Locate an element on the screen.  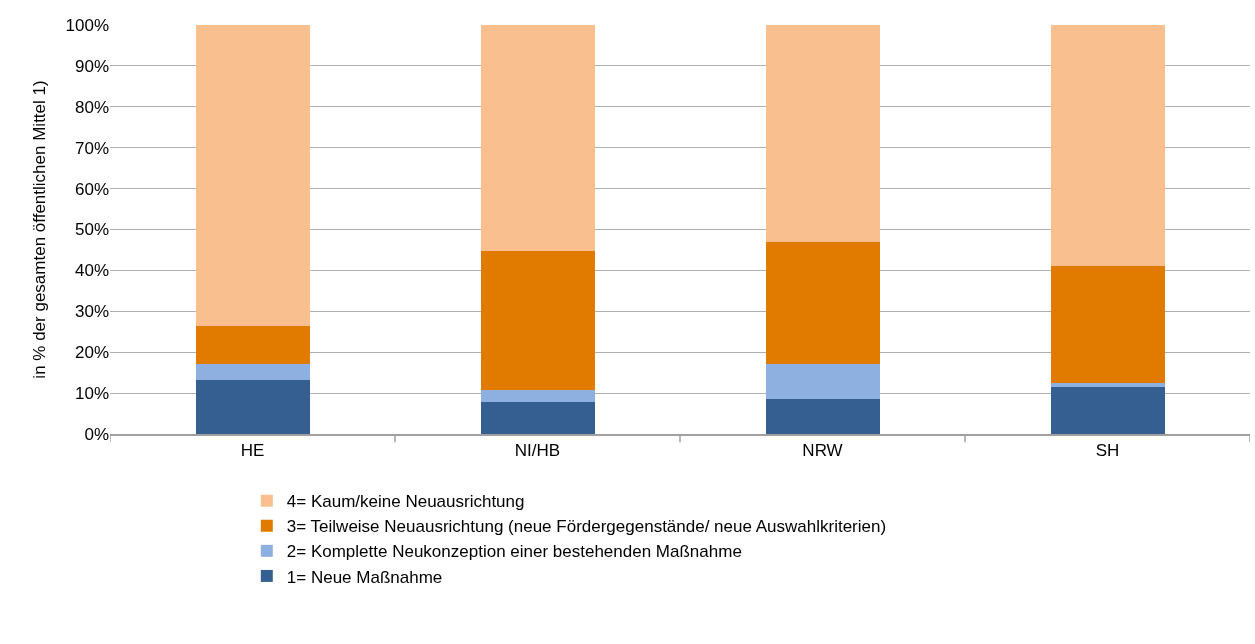
y-tick-label: 50% is located at coordinates (91, 230).